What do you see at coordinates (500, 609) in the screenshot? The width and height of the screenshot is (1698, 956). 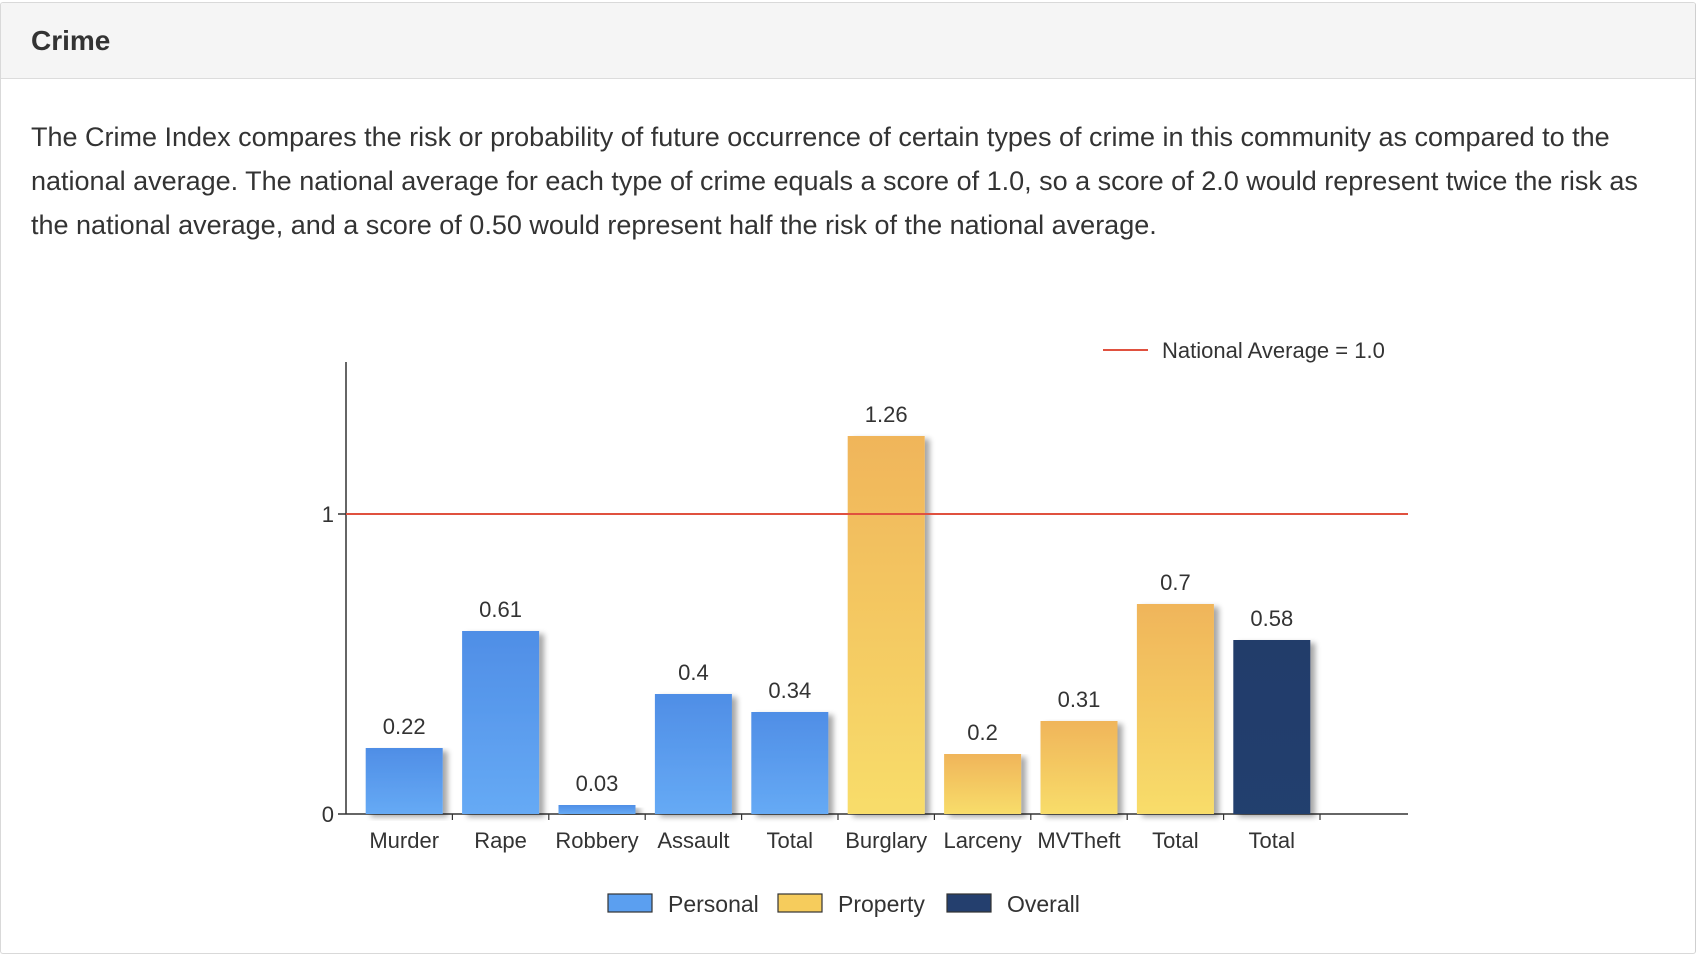 I see `bar-value-label: 0.61` at bounding box center [500, 609].